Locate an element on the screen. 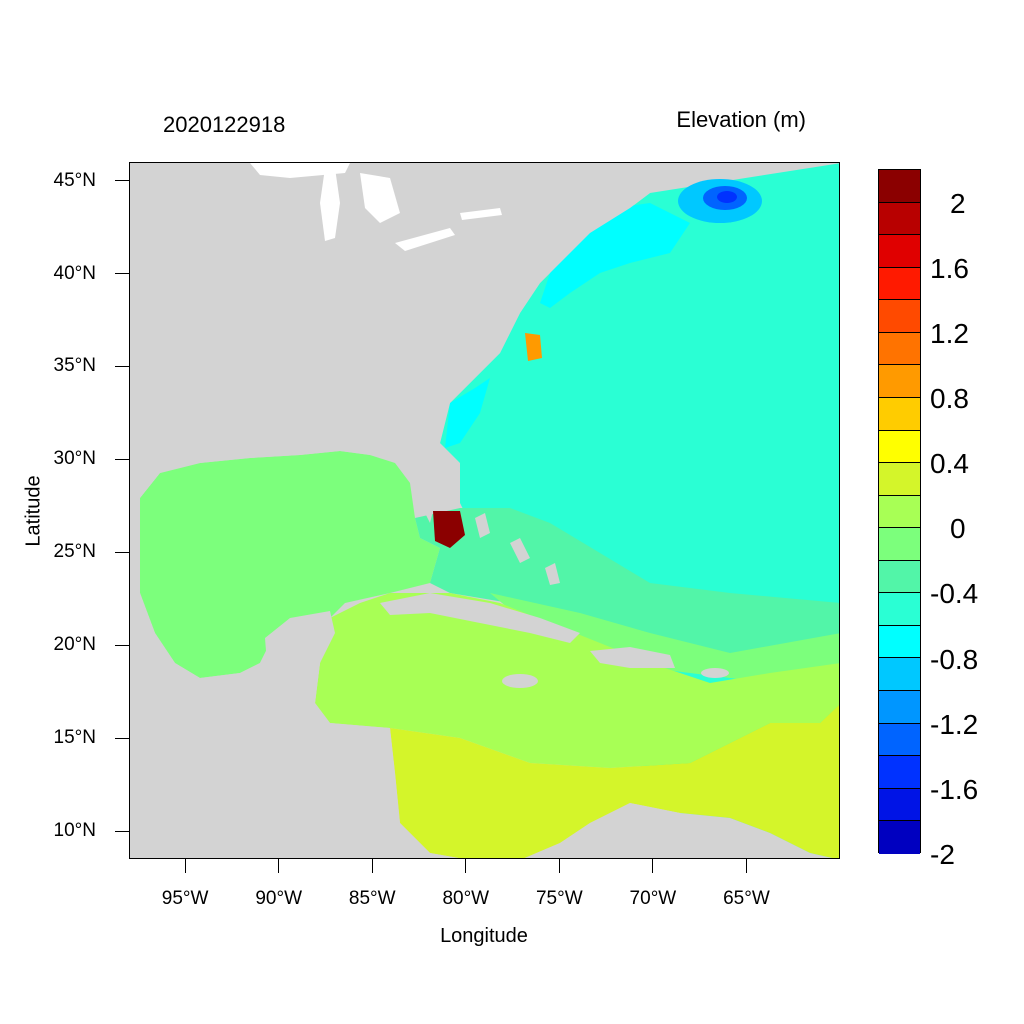 The height and width of the screenshot is (1024, 1024). lat-tick-label: 45°N is located at coordinates (74, 180).